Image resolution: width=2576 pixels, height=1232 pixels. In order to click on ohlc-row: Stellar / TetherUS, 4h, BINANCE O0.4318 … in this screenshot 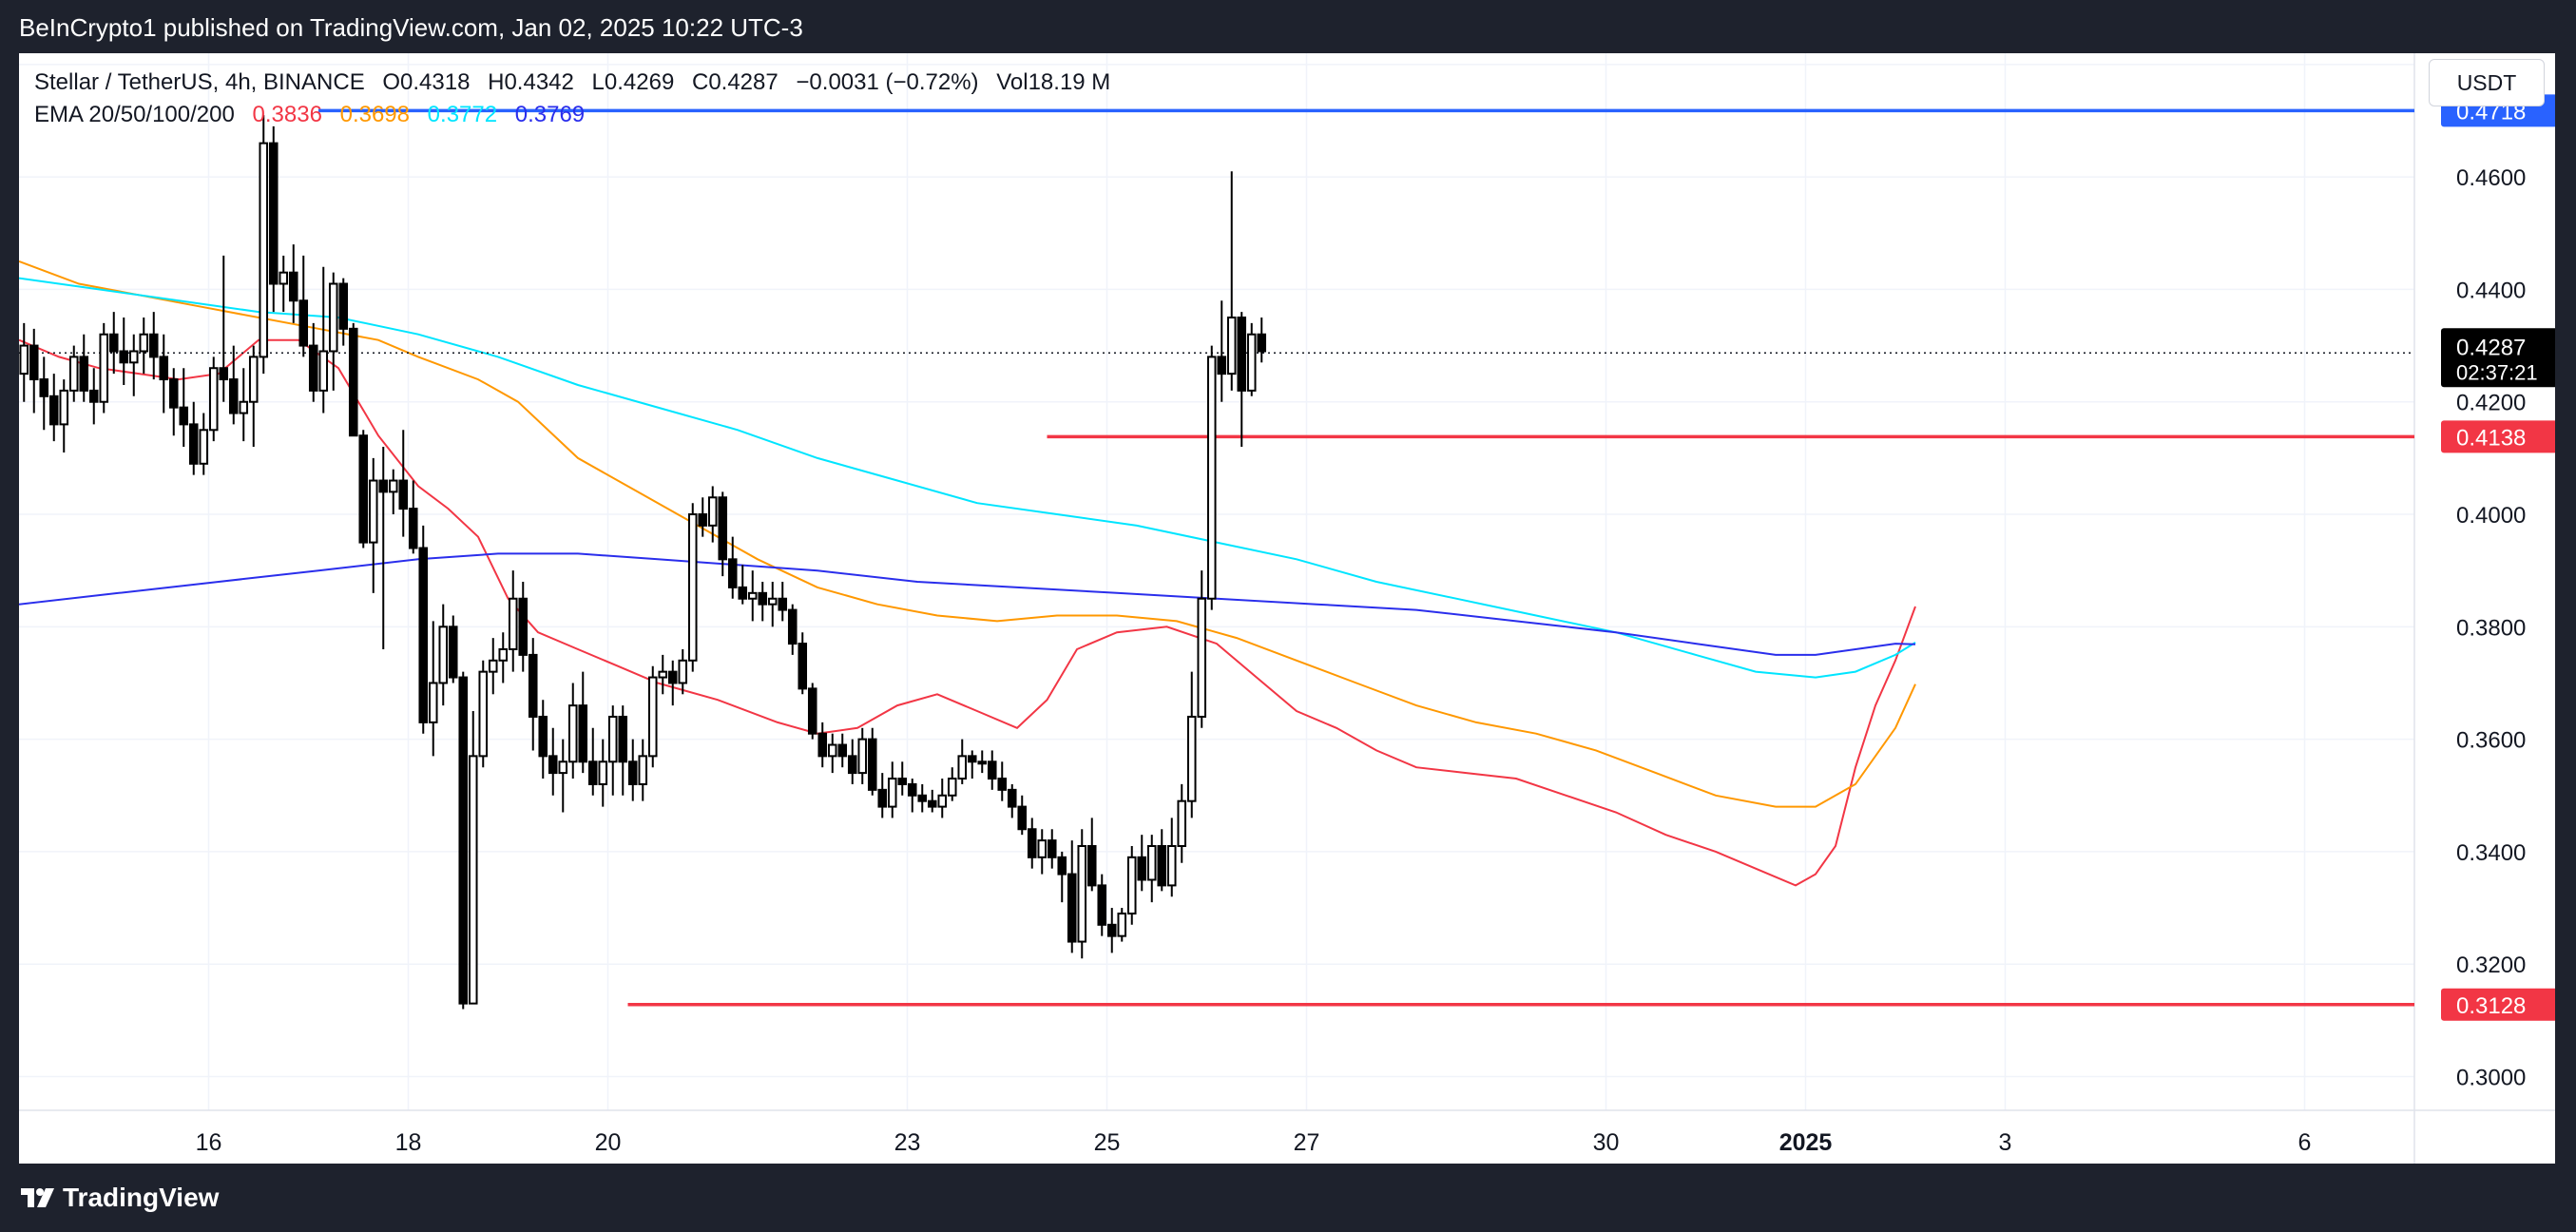, I will do `click(578, 83)`.